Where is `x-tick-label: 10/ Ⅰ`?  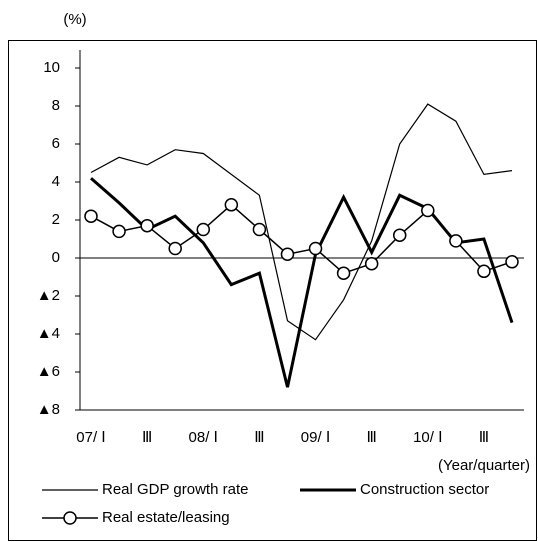
x-tick-label: 10/ Ⅰ is located at coordinates (427, 437).